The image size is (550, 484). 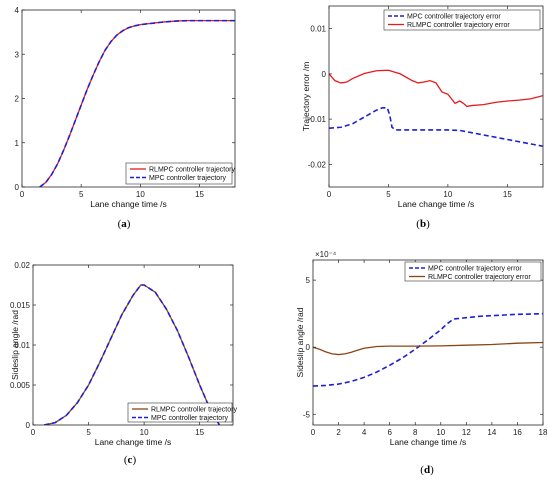 I want to click on panel-label: (d), so click(x=427, y=470).